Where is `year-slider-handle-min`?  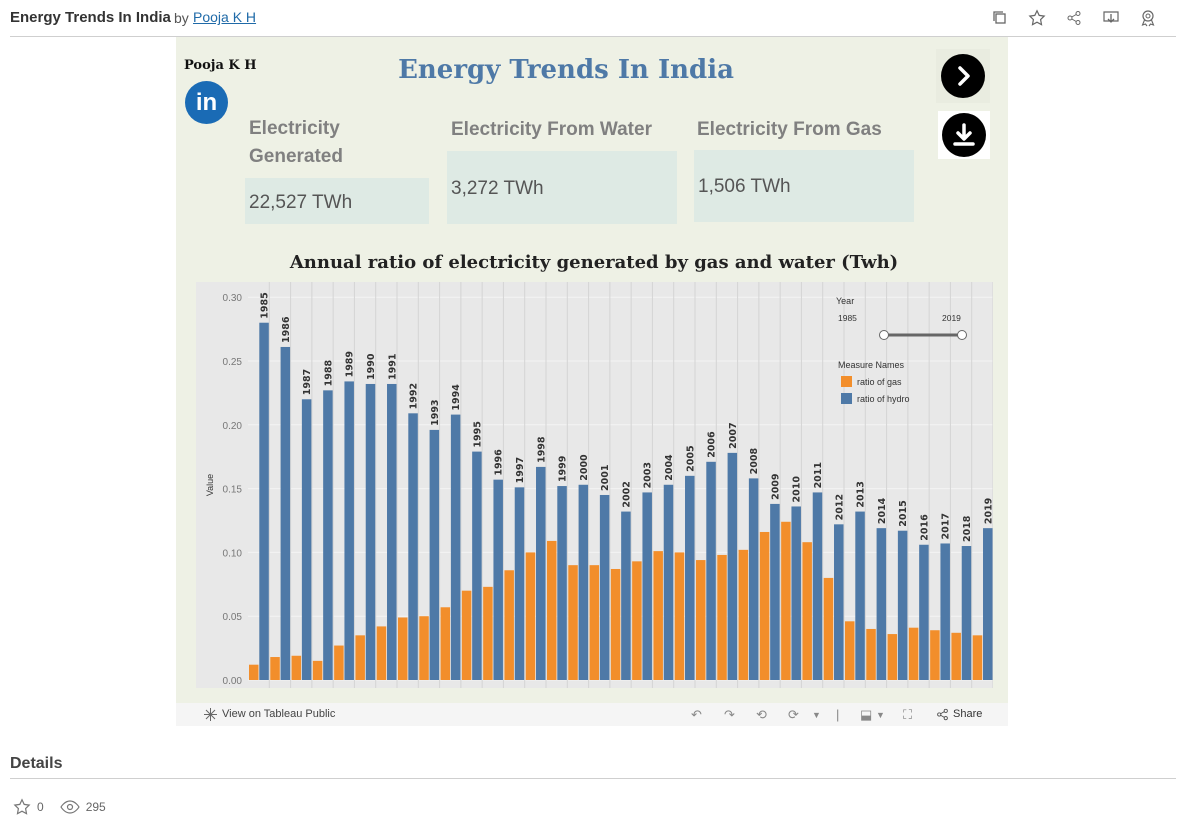
year-slider-handle-min is located at coordinates (884, 335).